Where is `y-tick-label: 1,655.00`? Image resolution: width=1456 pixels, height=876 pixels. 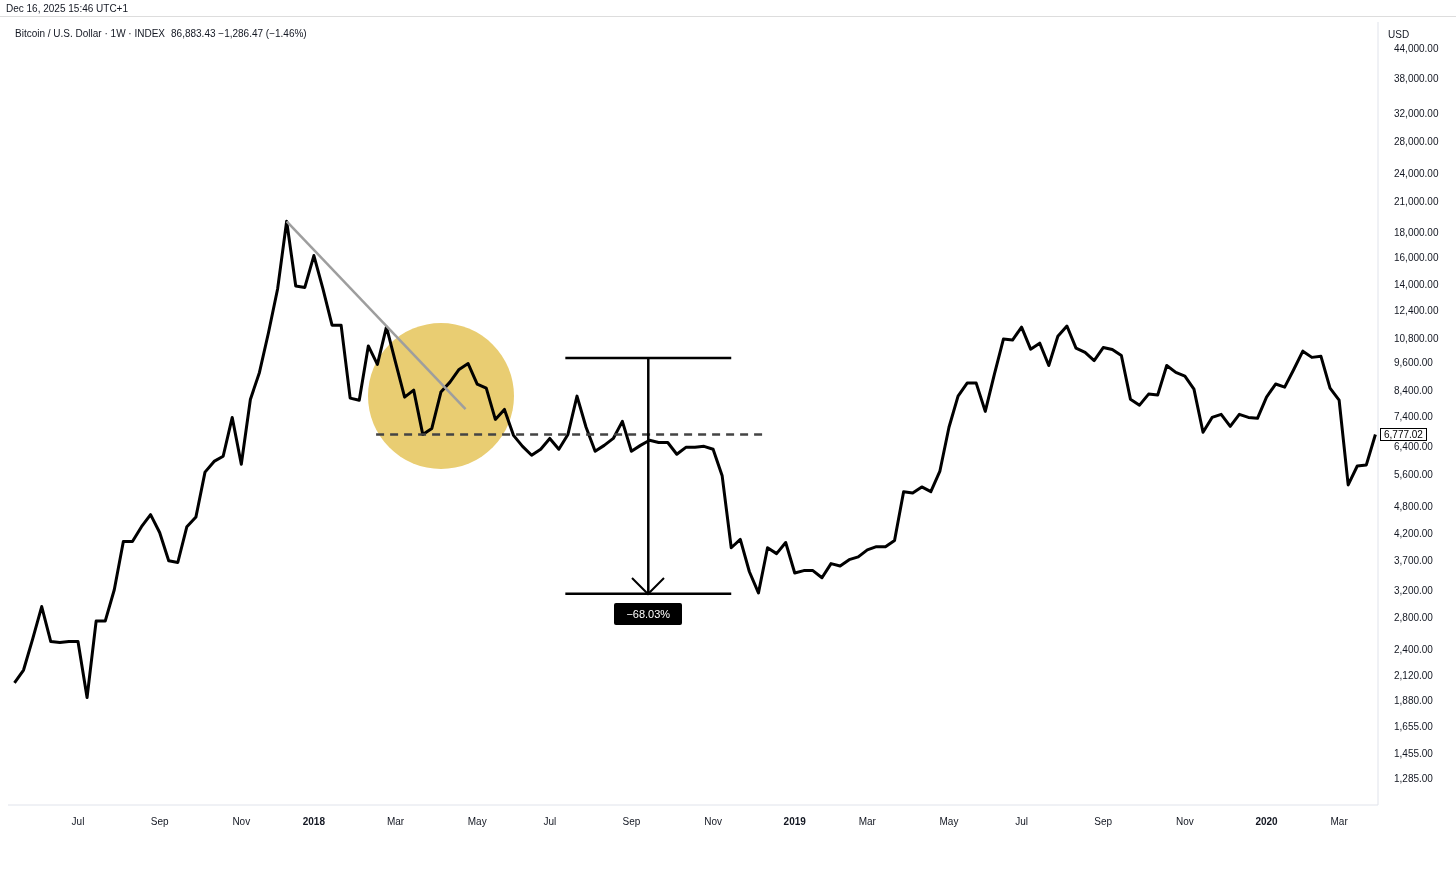
y-tick-label: 1,655.00 is located at coordinates (1414, 727).